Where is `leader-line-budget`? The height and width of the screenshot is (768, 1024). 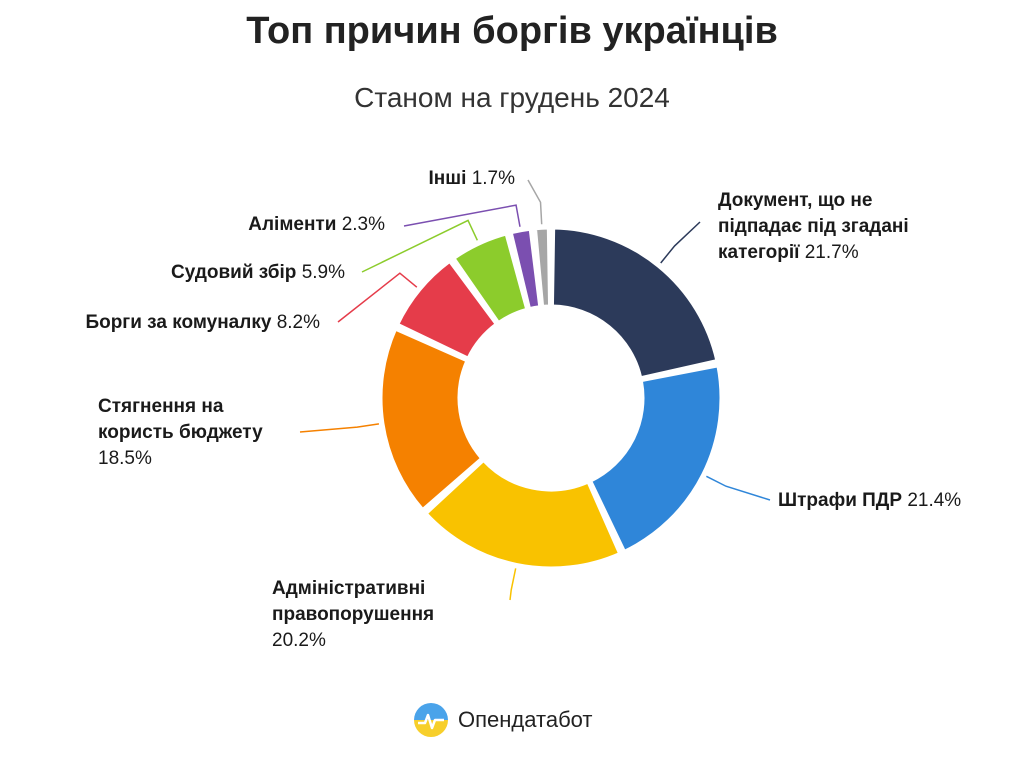 leader-line-budget is located at coordinates (339, 428).